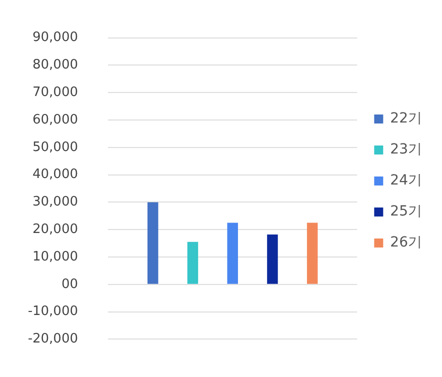 The width and height of the screenshot is (442, 377). Describe the element at coordinates (55, 147) in the screenshot. I see `y-tick-label: 50,000` at that location.